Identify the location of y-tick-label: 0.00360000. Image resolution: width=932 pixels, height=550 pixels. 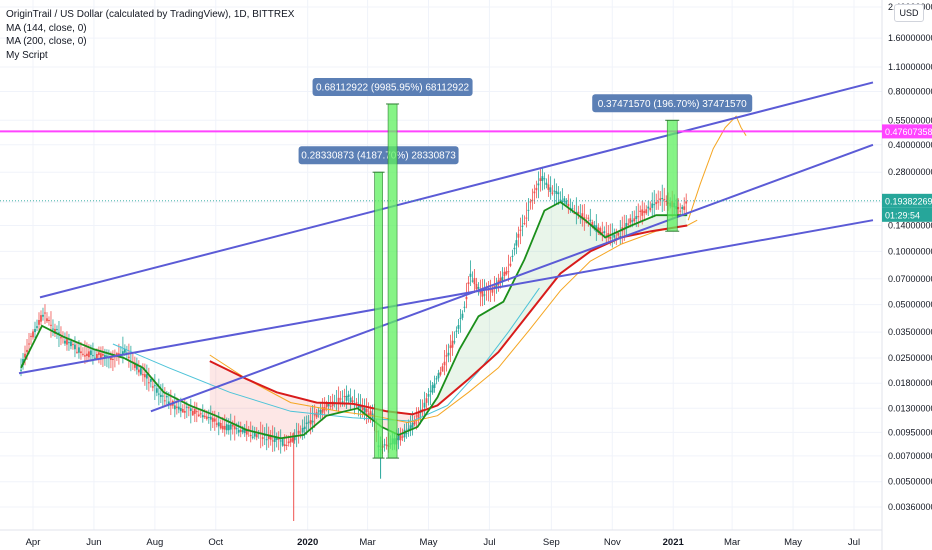
(910, 507).